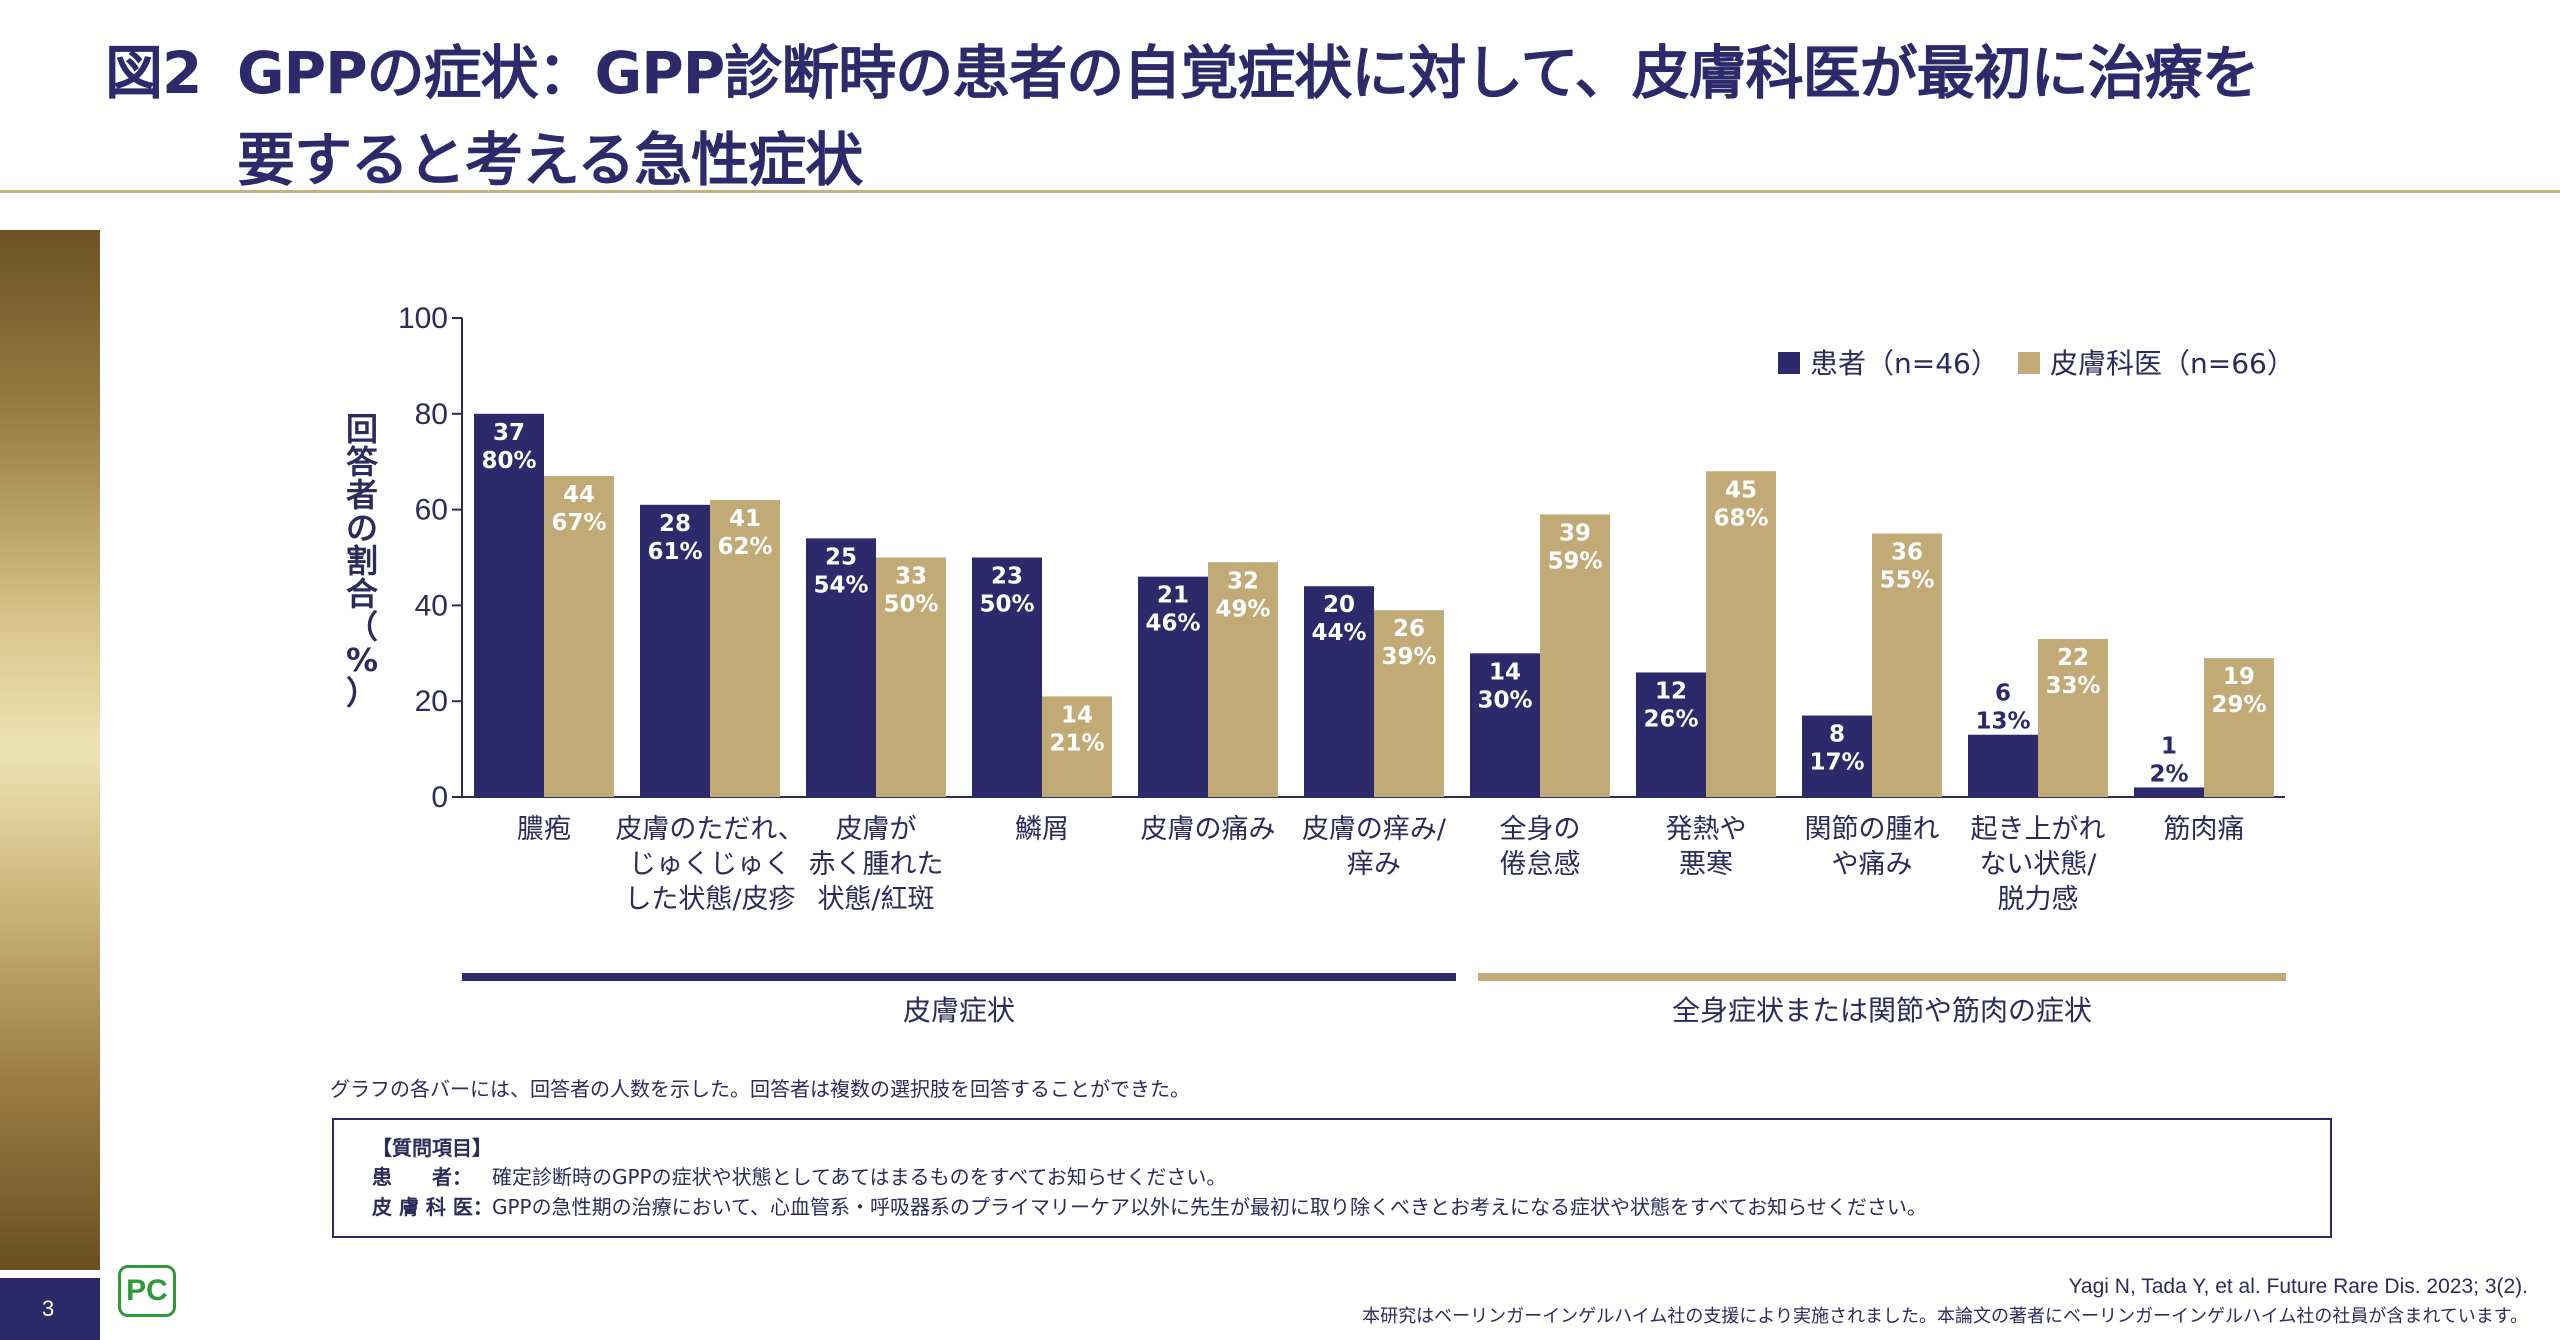  I want to click on bar-percent-label: 26%, so click(1670, 719).